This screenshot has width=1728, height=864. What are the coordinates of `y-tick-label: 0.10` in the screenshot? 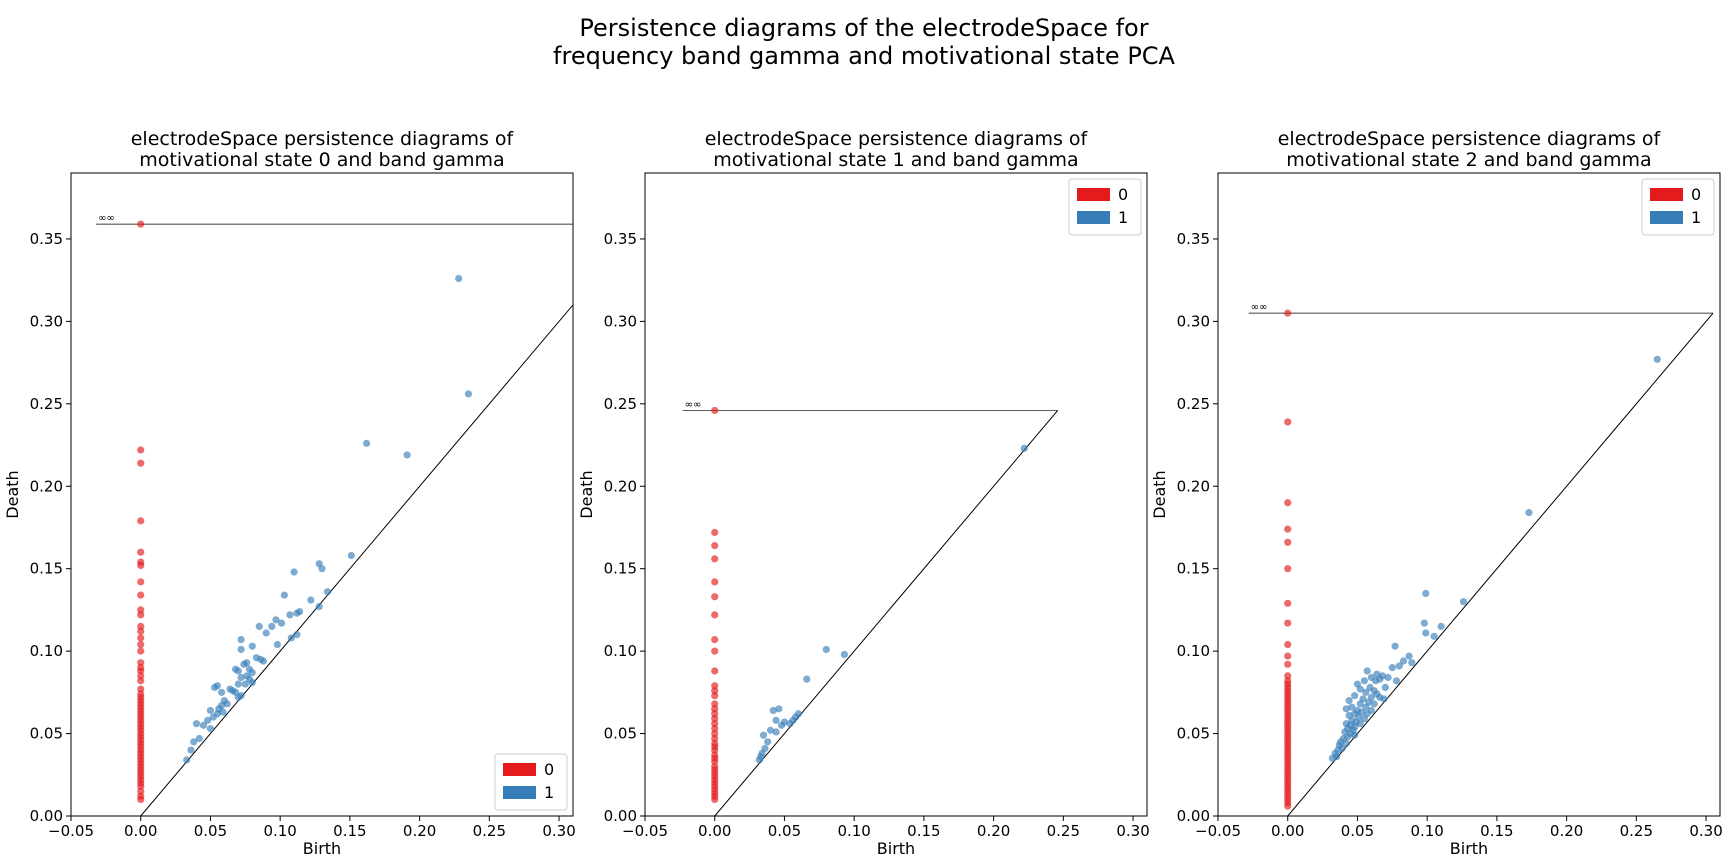 It's located at (46, 651).